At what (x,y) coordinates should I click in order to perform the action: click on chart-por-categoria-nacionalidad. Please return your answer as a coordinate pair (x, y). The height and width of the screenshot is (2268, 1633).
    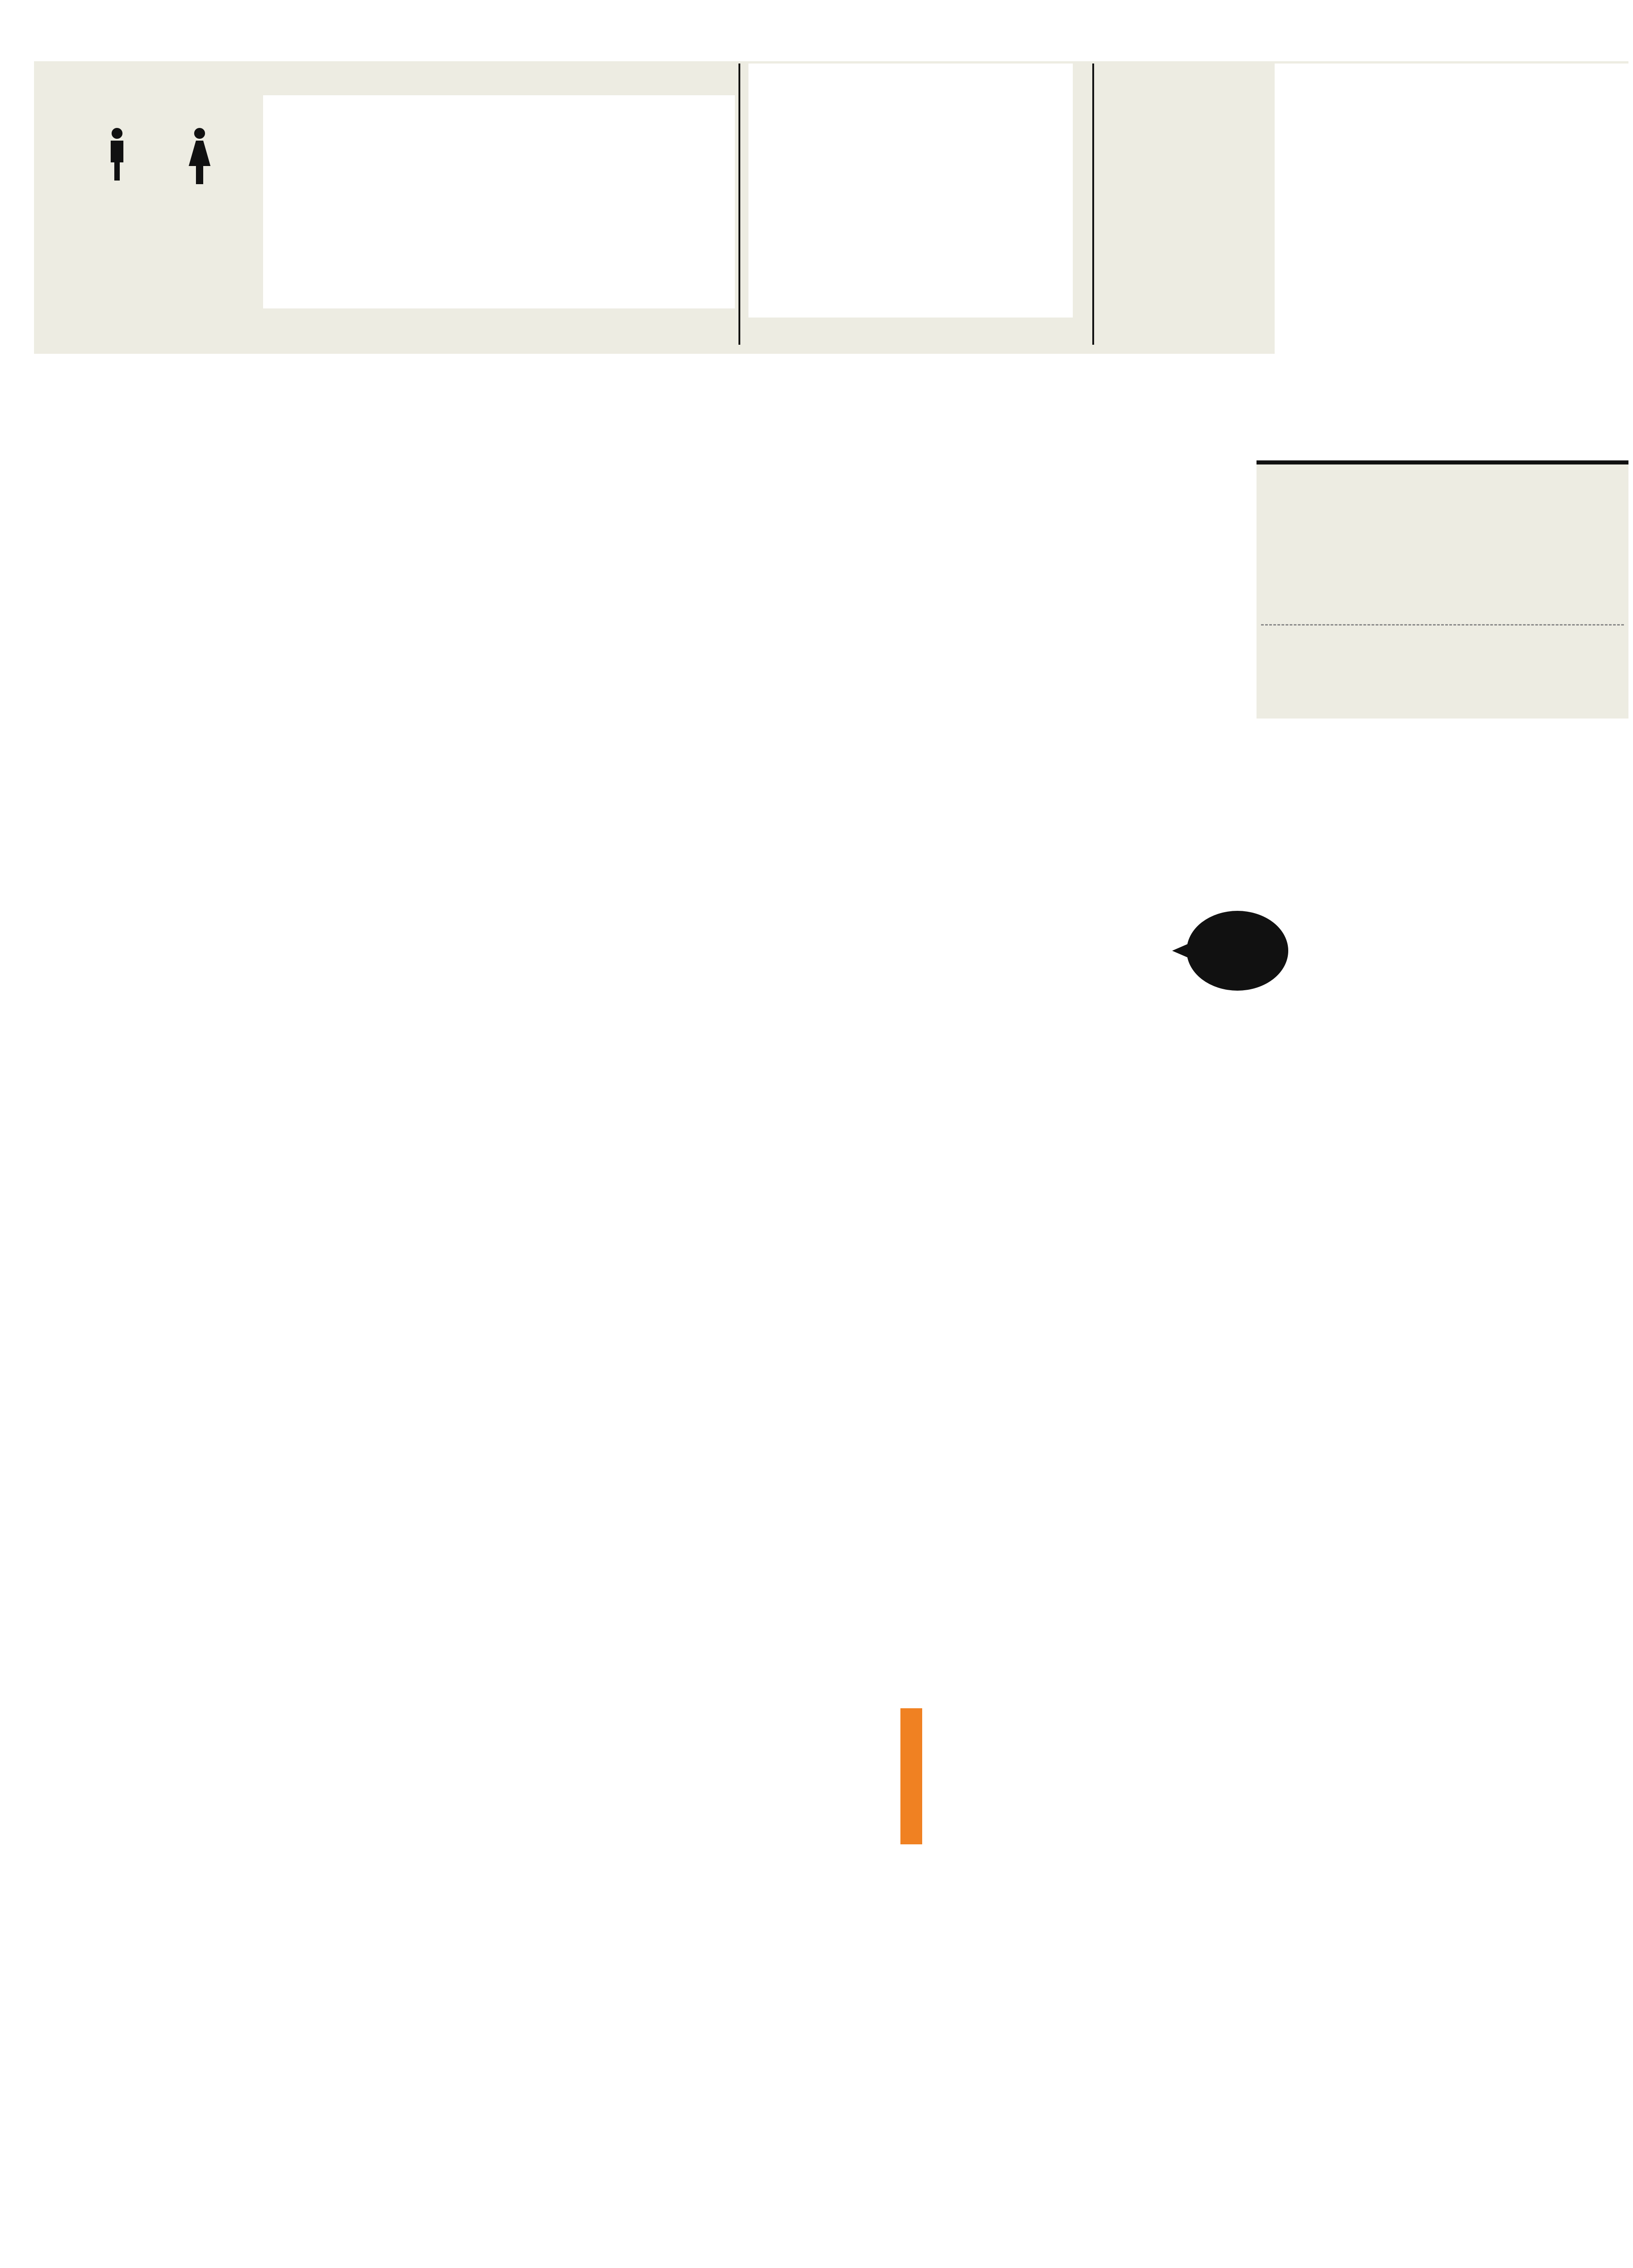
    Looking at the image, I should click on (1442, 589).